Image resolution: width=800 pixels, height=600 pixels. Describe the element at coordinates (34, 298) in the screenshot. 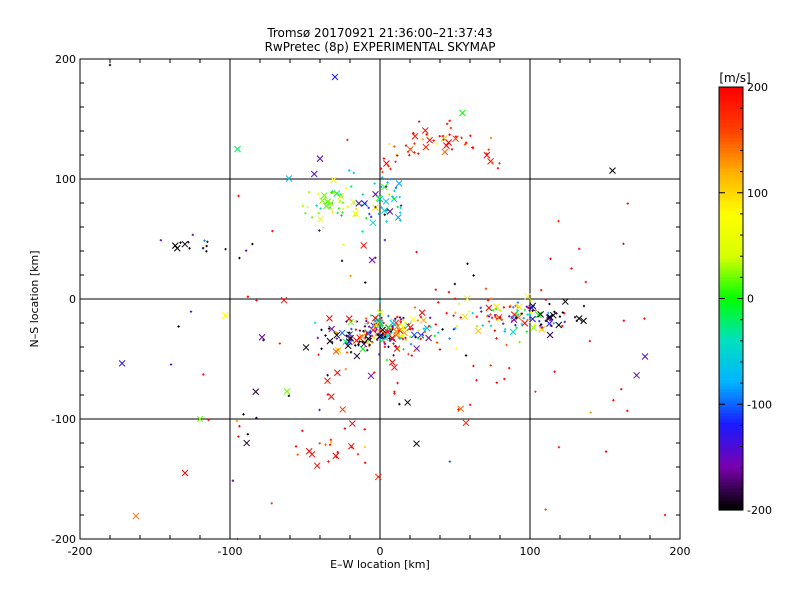

I see `y-axis-label: N–S location [km]` at that location.